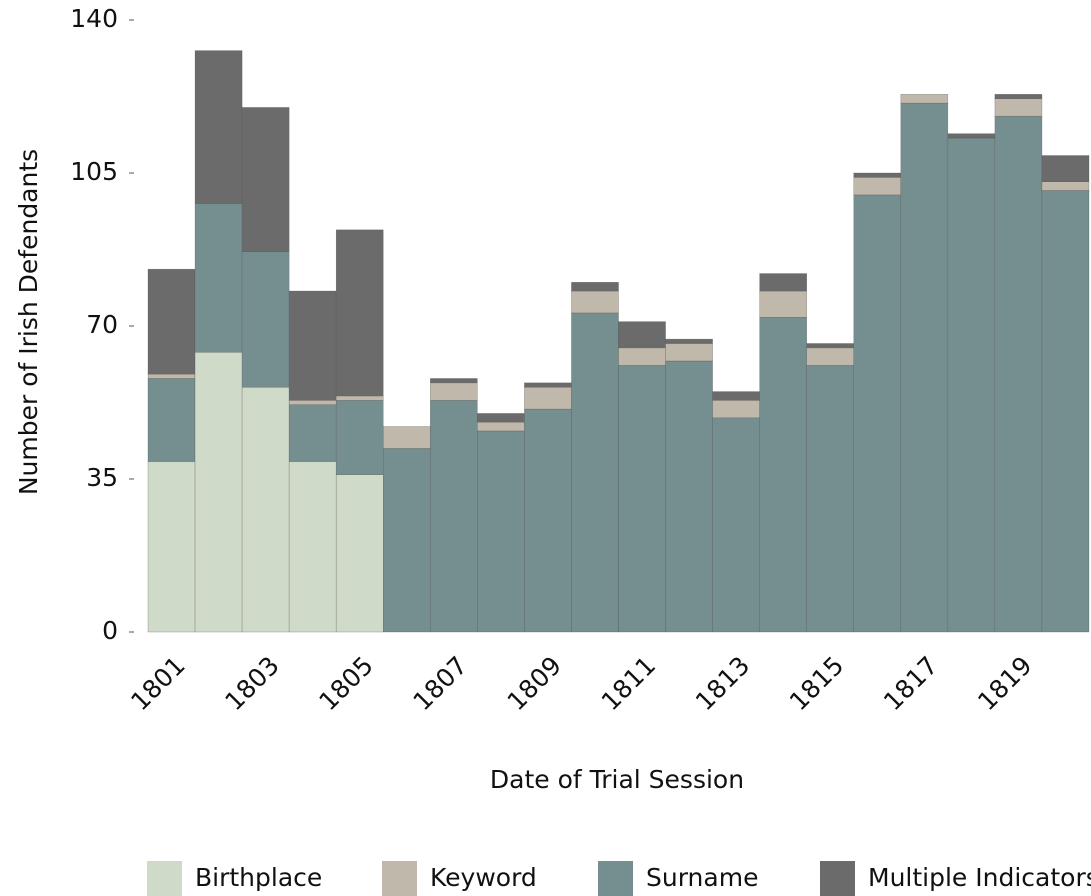  Describe the element at coordinates (440, 683) in the screenshot. I see `x-tick-label: 1807` at that location.